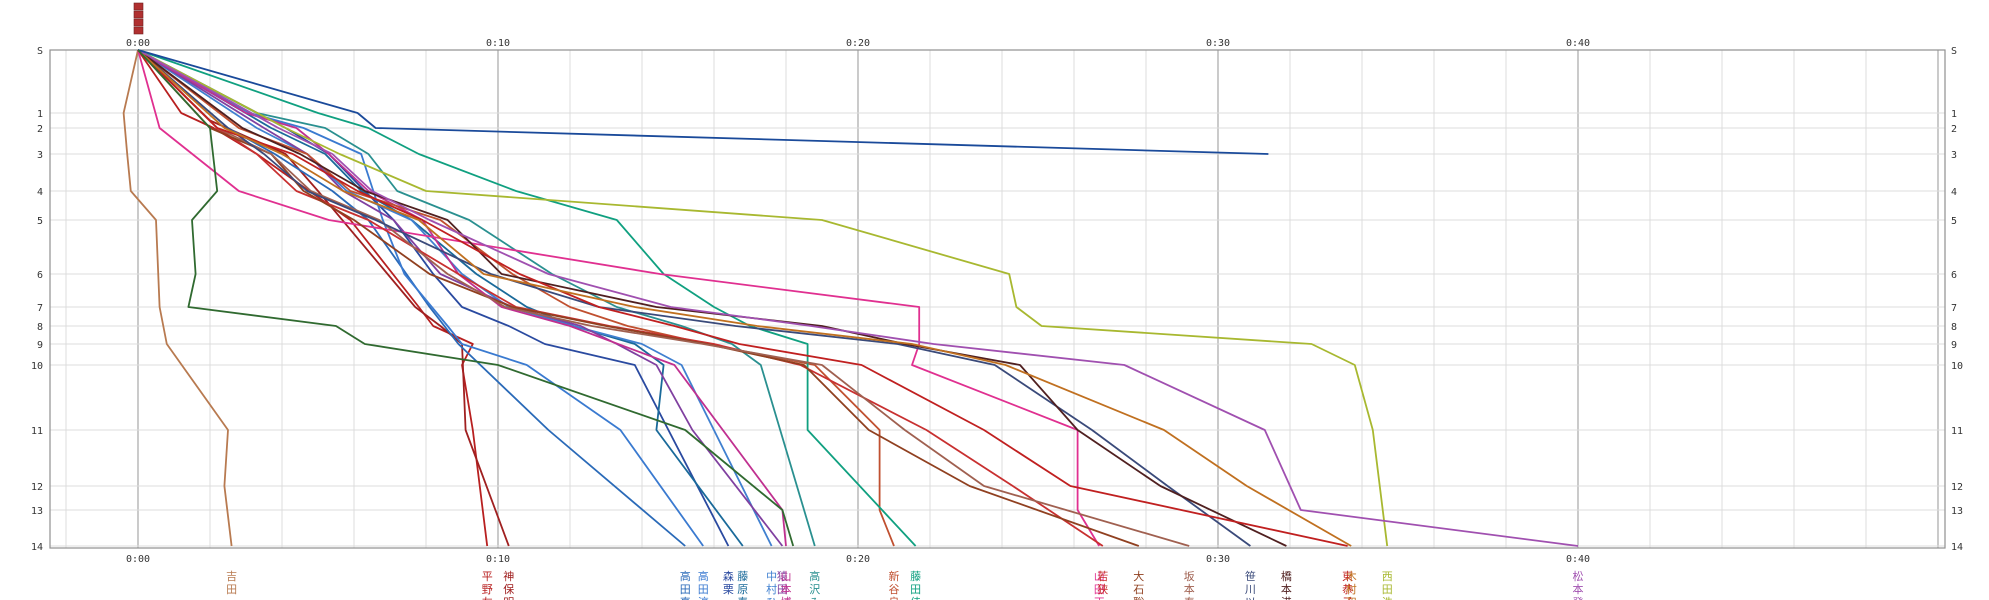 The height and width of the screenshot is (600, 1989). I want to click on y-tick-label-left: 7, so click(40, 308).